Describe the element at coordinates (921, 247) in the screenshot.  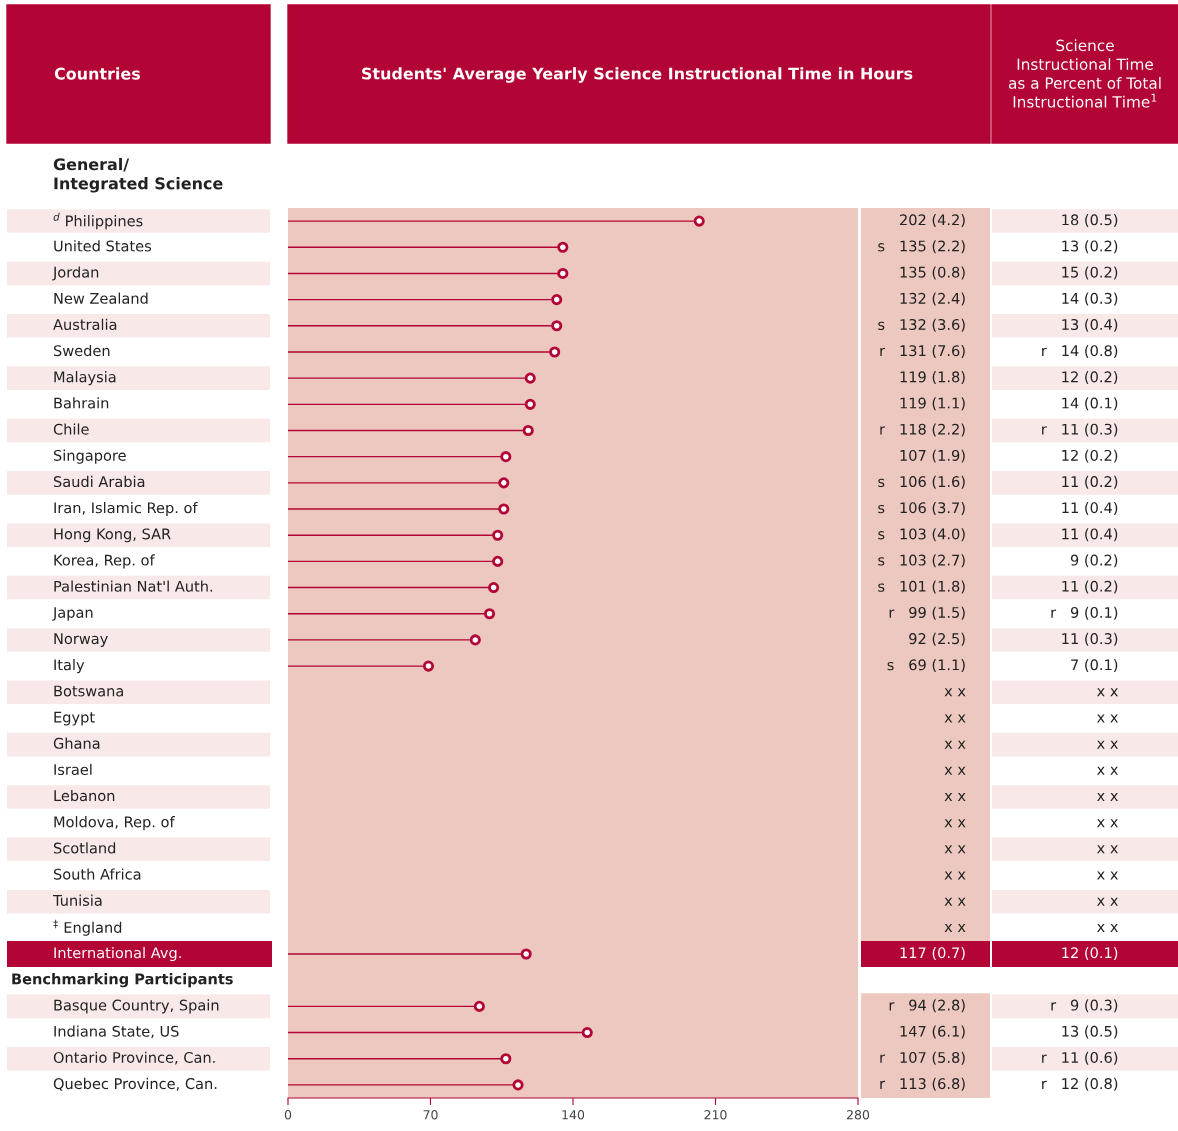
I see `data-label: s 135 (2.2)` at that location.